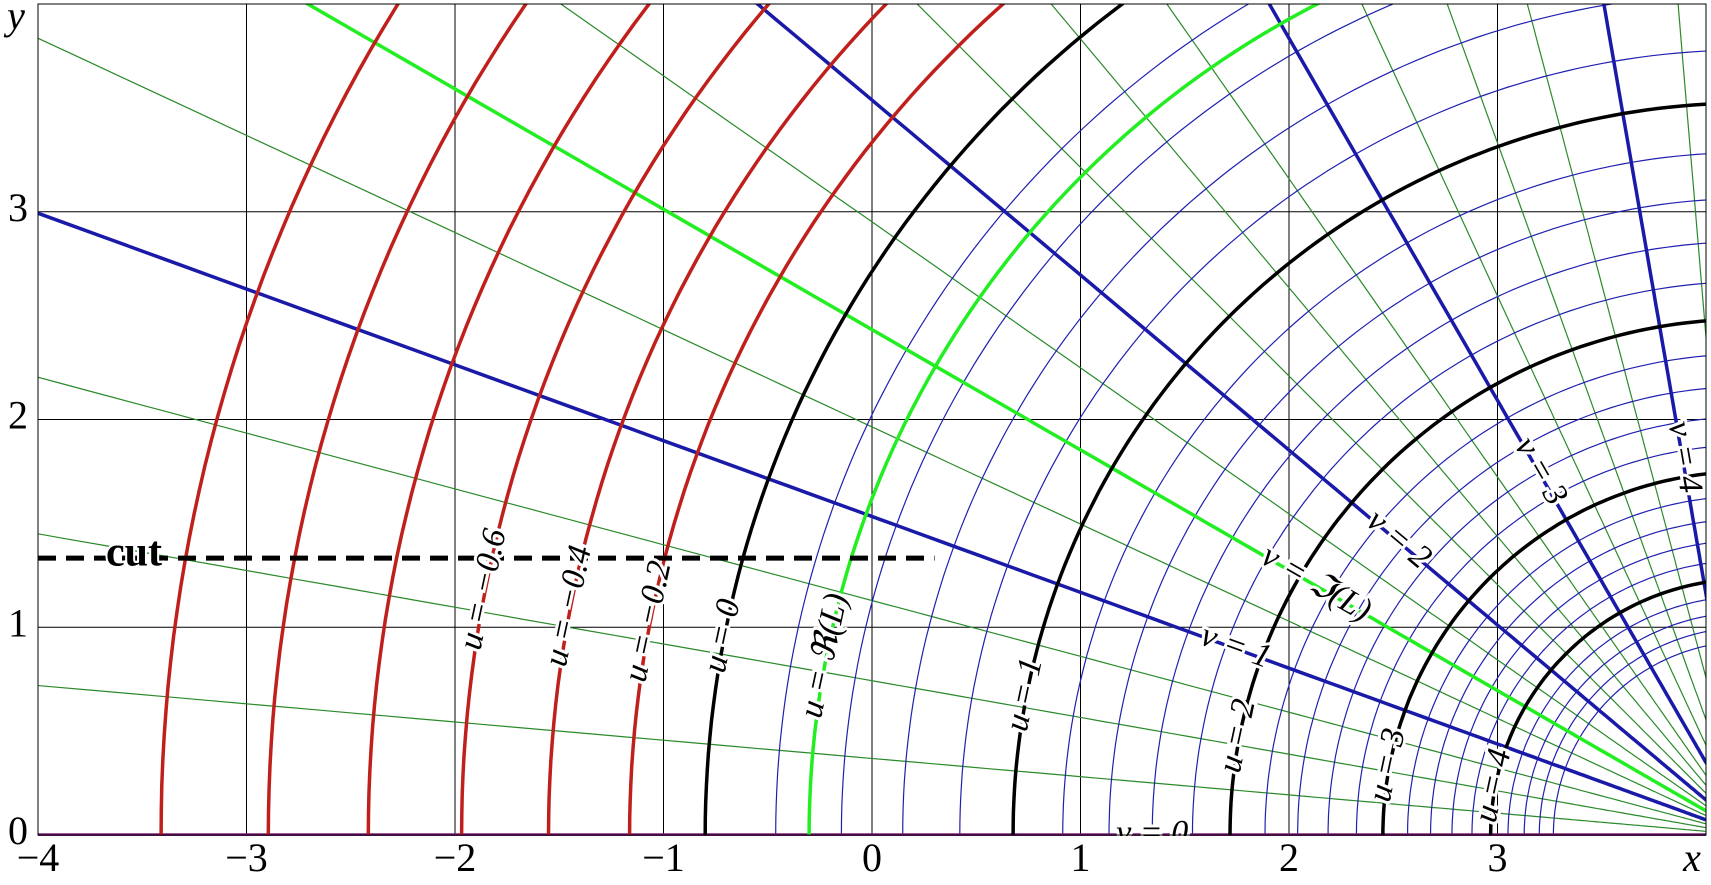  Describe the element at coordinates (18, 415) in the screenshot. I see `y-tick-label: 2` at that location.